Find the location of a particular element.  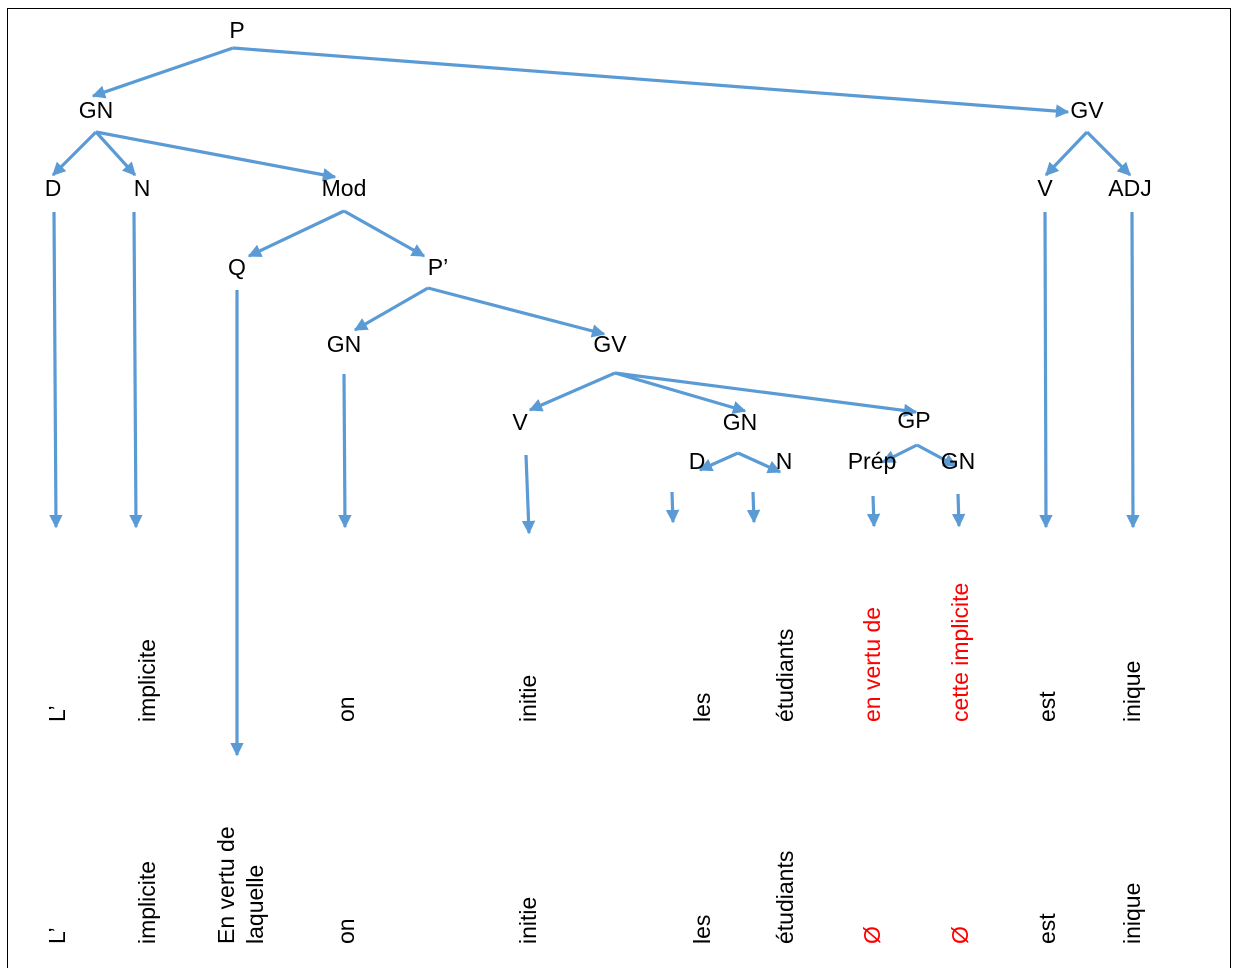

edge-gv-adj is located at coordinates (1108, 153).